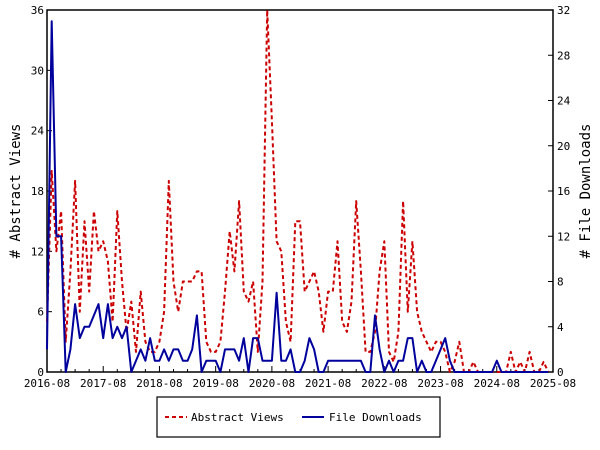  Describe the element at coordinates (586, 191) in the screenshot. I see `right-axis-title: # File Downloads` at that location.